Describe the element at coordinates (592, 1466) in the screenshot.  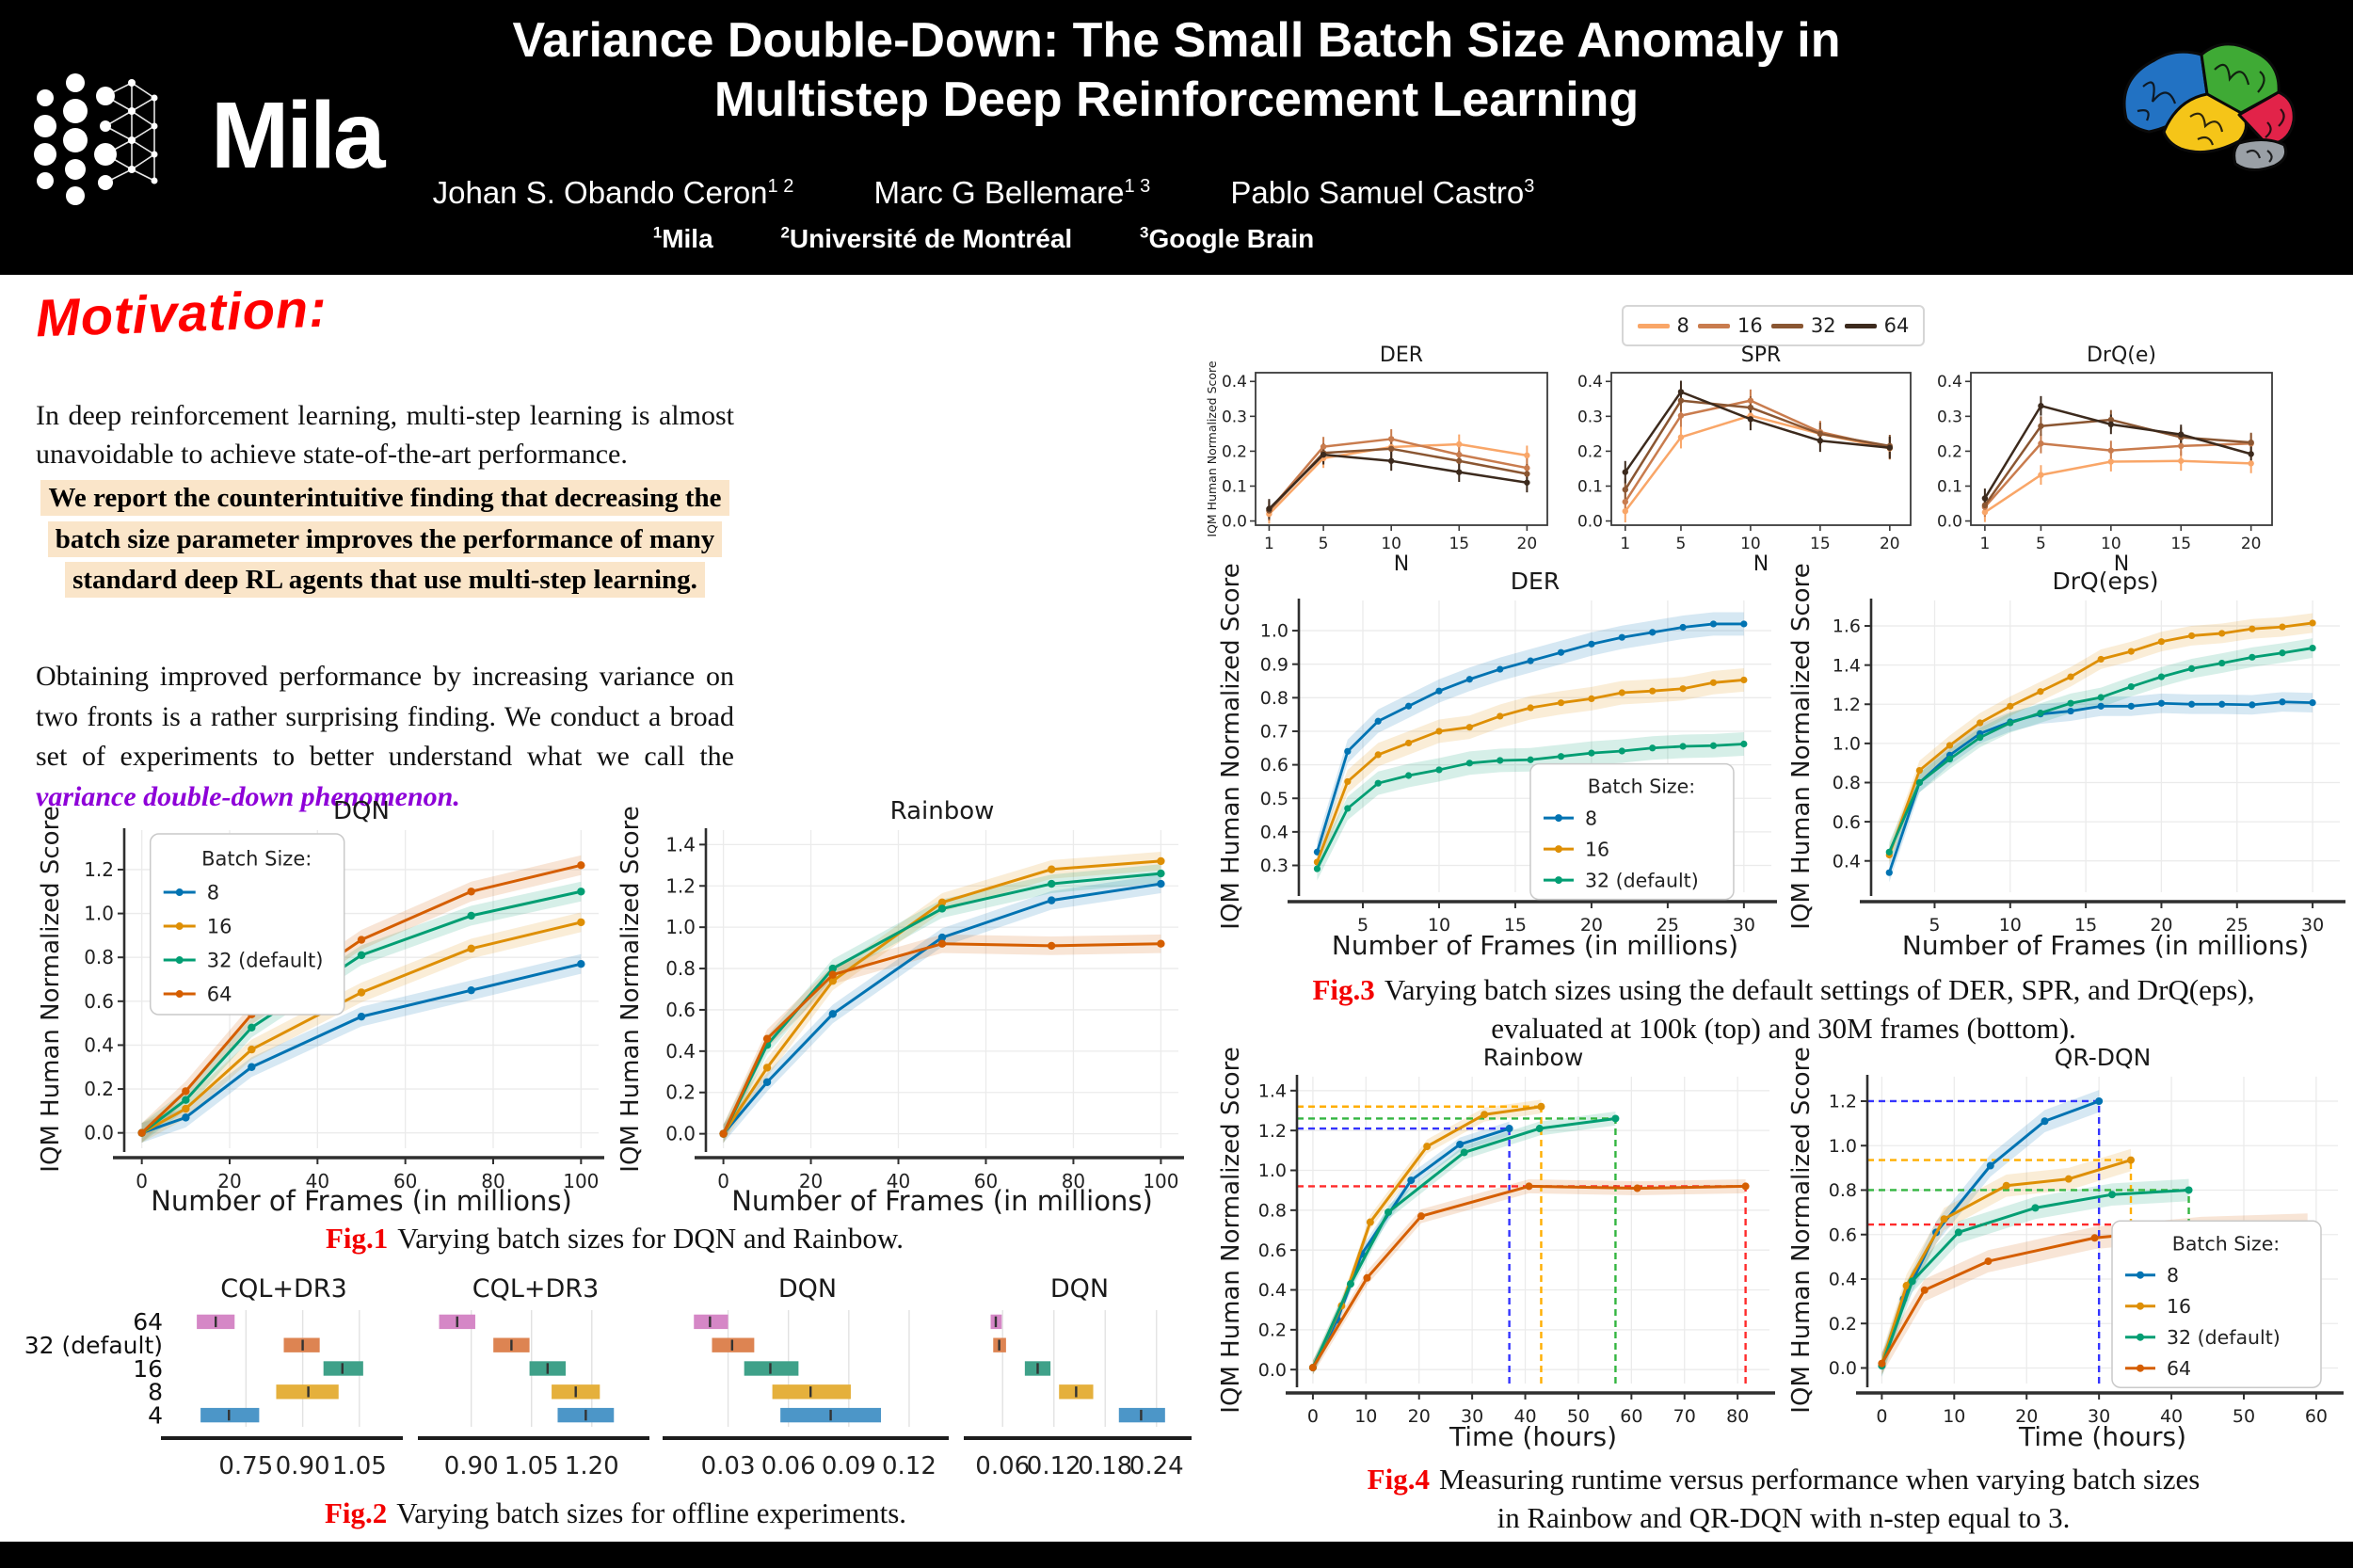
I see `svg-text: 1.20` at that location.